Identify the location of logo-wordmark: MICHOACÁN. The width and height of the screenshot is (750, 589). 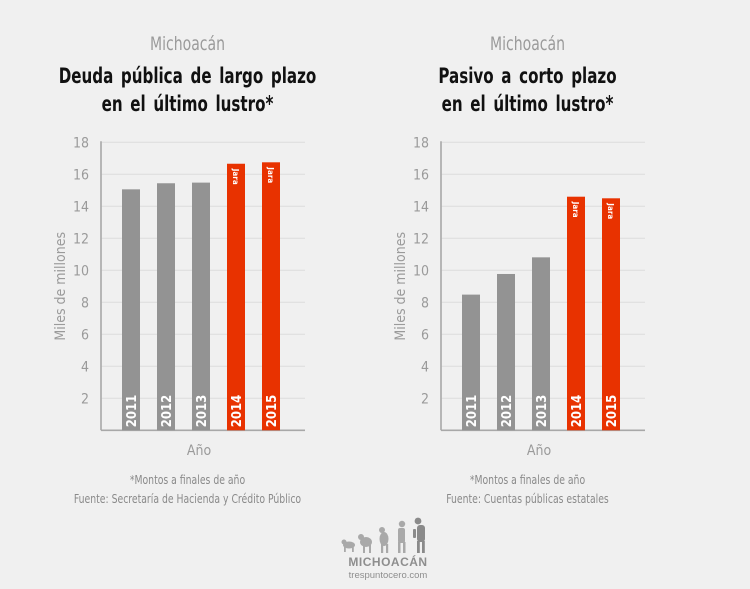
(388, 562).